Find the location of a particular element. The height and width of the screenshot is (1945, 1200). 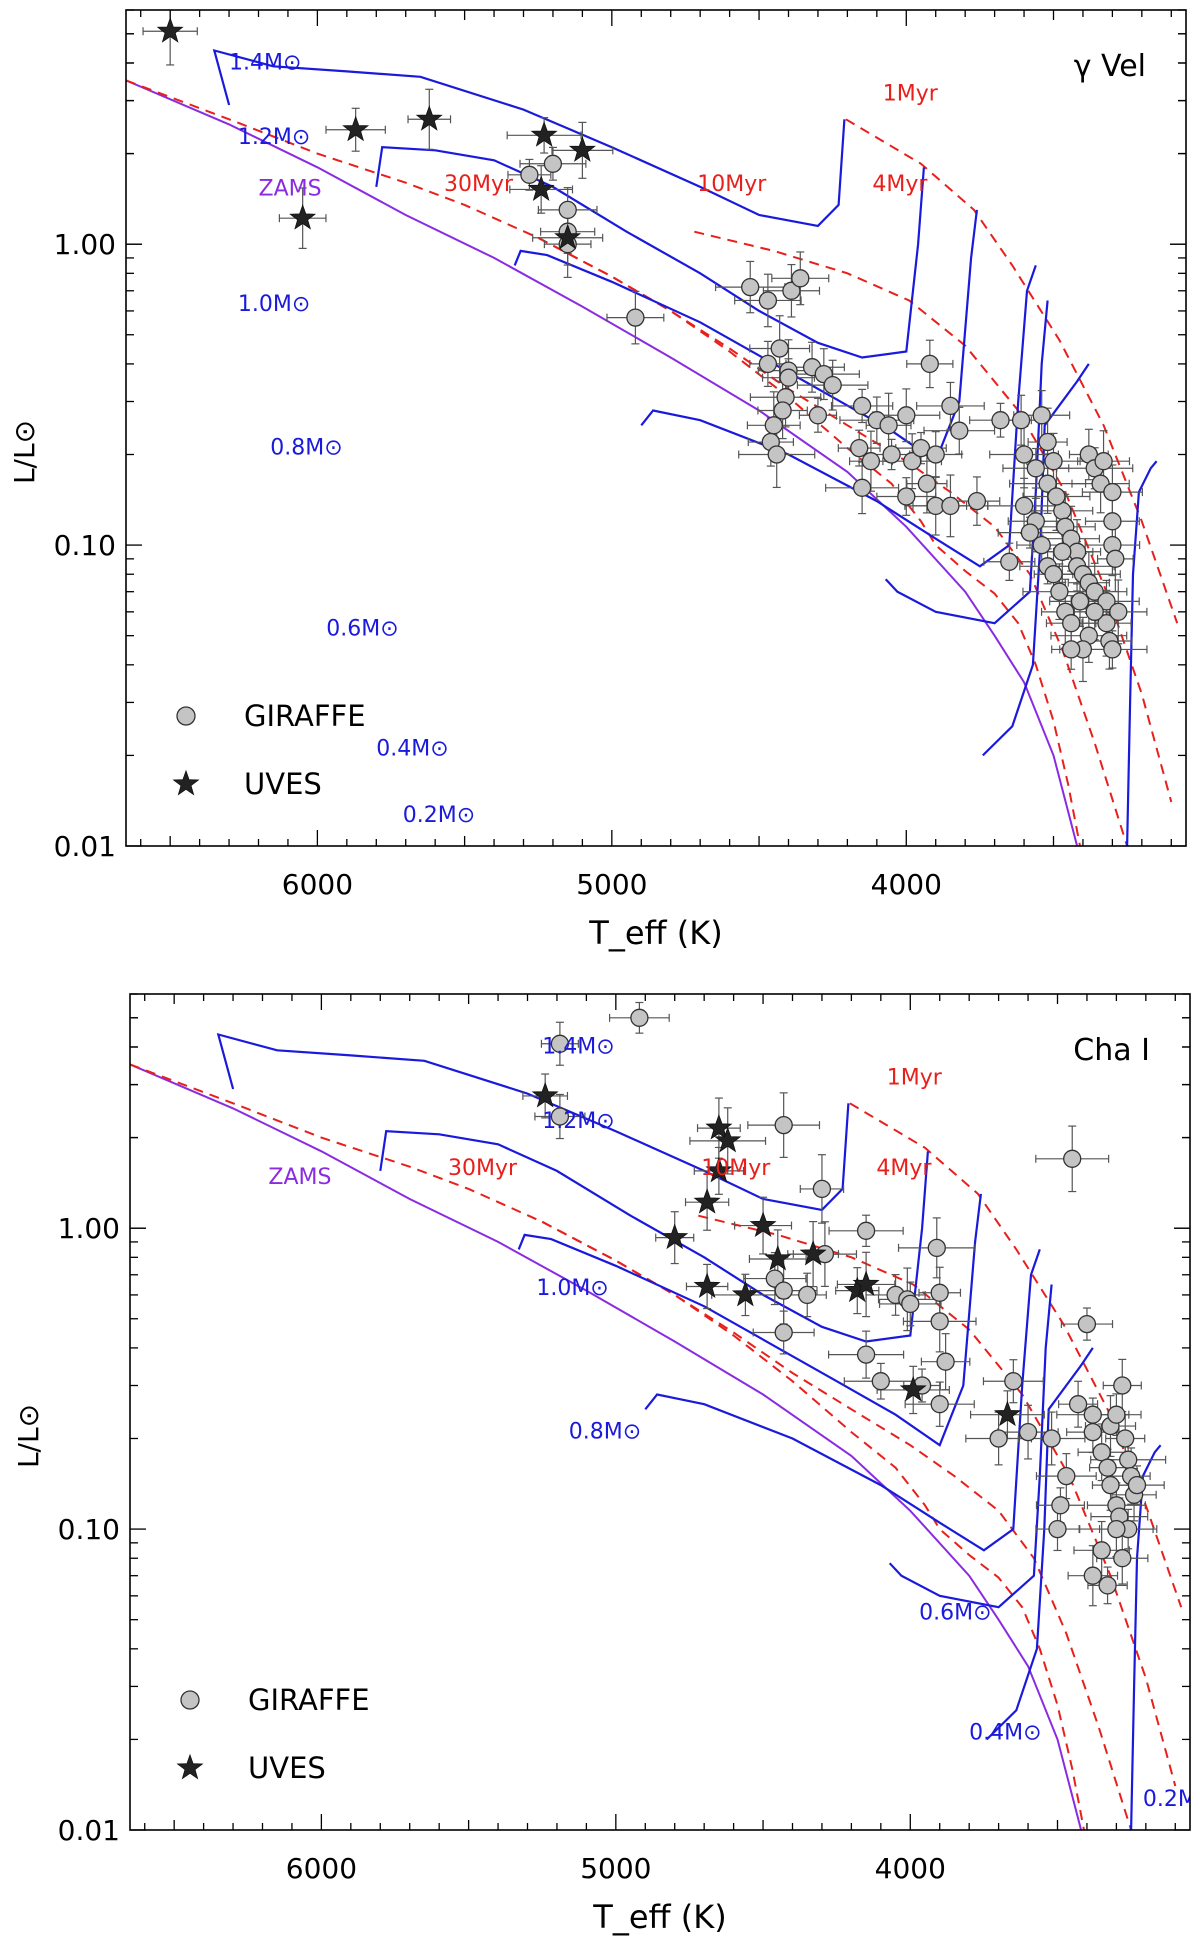

panel-label: γ Vel is located at coordinates (1110, 66).